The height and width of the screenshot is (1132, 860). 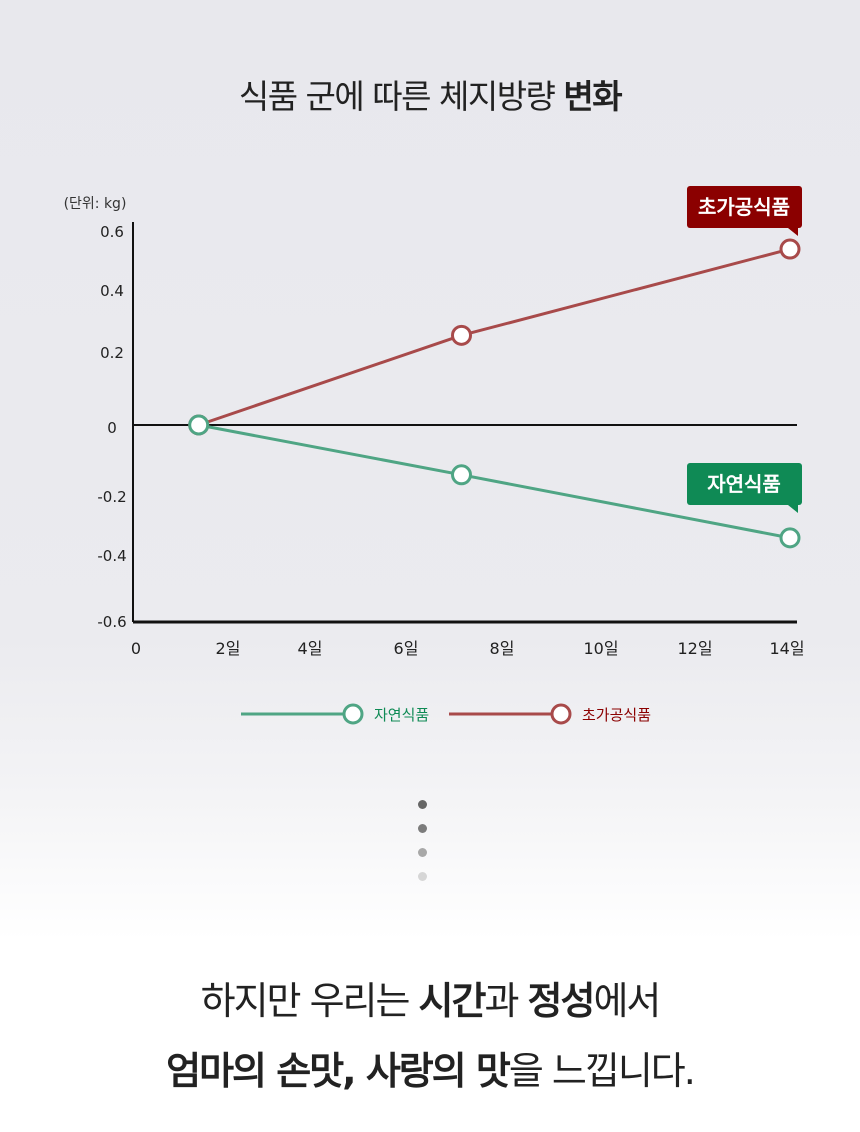 What do you see at coordinates (506, 1001) in the screenshot?
I see `body-text: 과` at bounding box center [506, 1001].